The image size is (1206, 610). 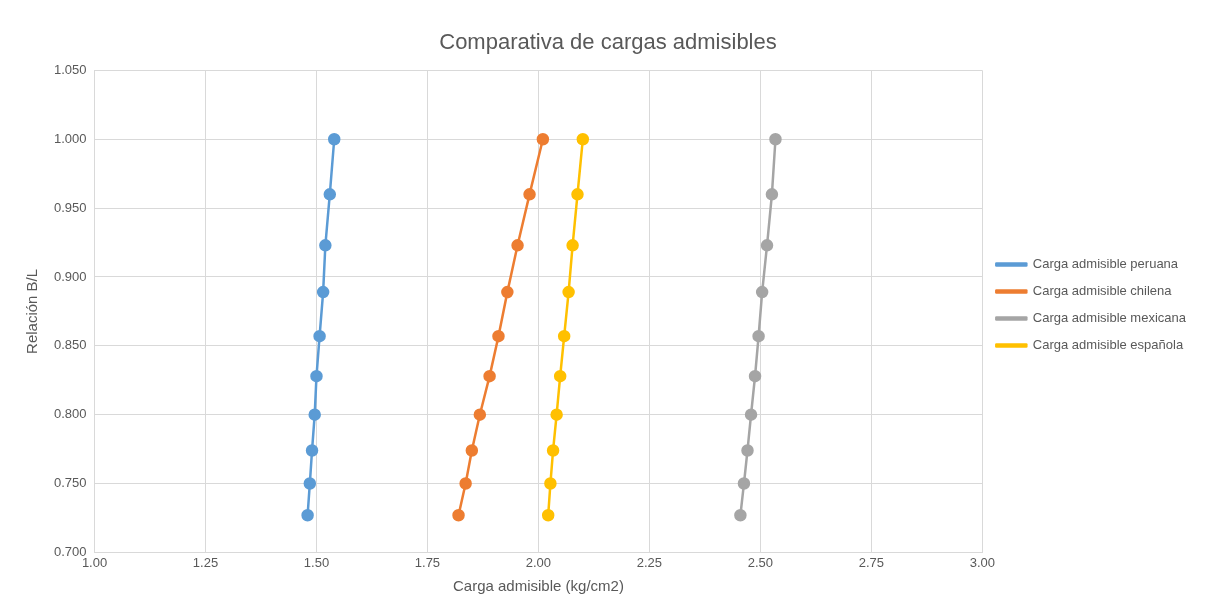 What do you see at coordinates (70, 138) in the screenshot?
I see `y-tick-label: 1.000` at bounding box center [70, 138].